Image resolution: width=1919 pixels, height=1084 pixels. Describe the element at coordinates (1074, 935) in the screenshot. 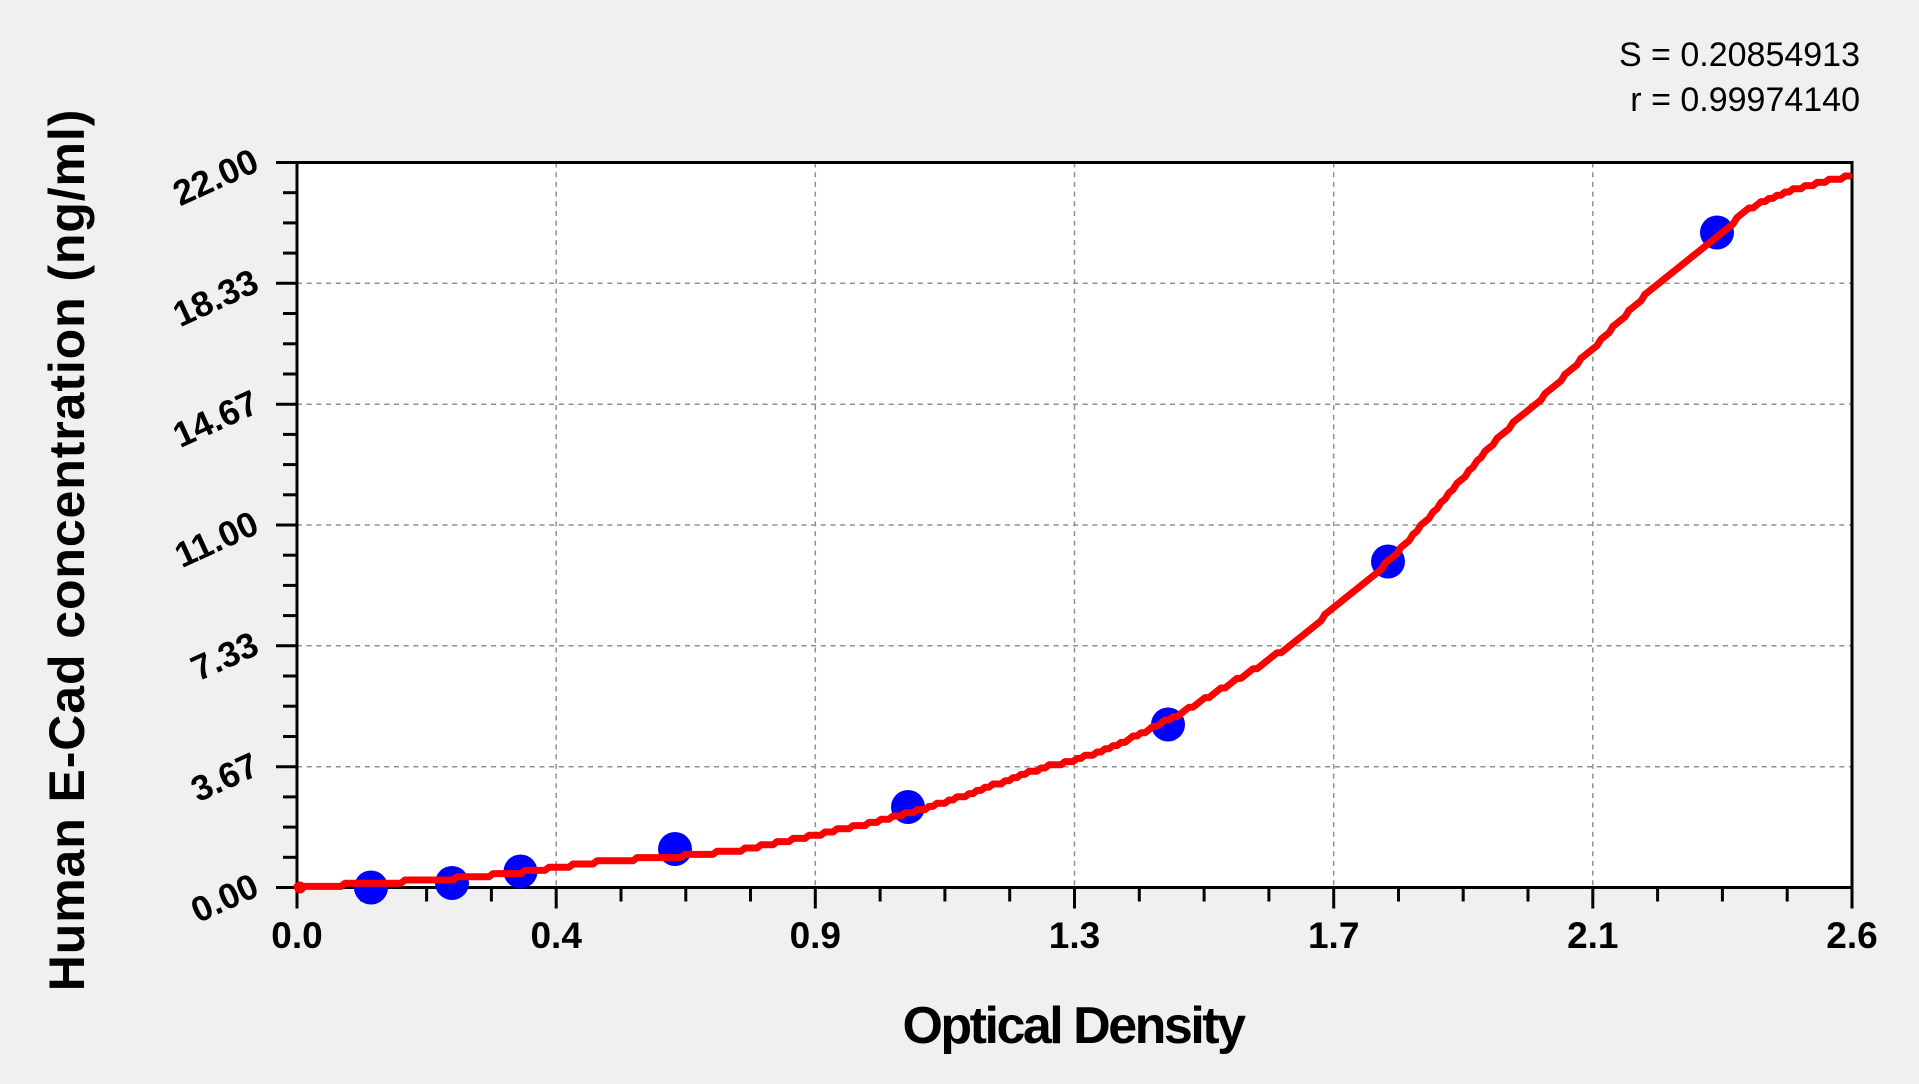

I see `svg-text: 1.3` at that location.